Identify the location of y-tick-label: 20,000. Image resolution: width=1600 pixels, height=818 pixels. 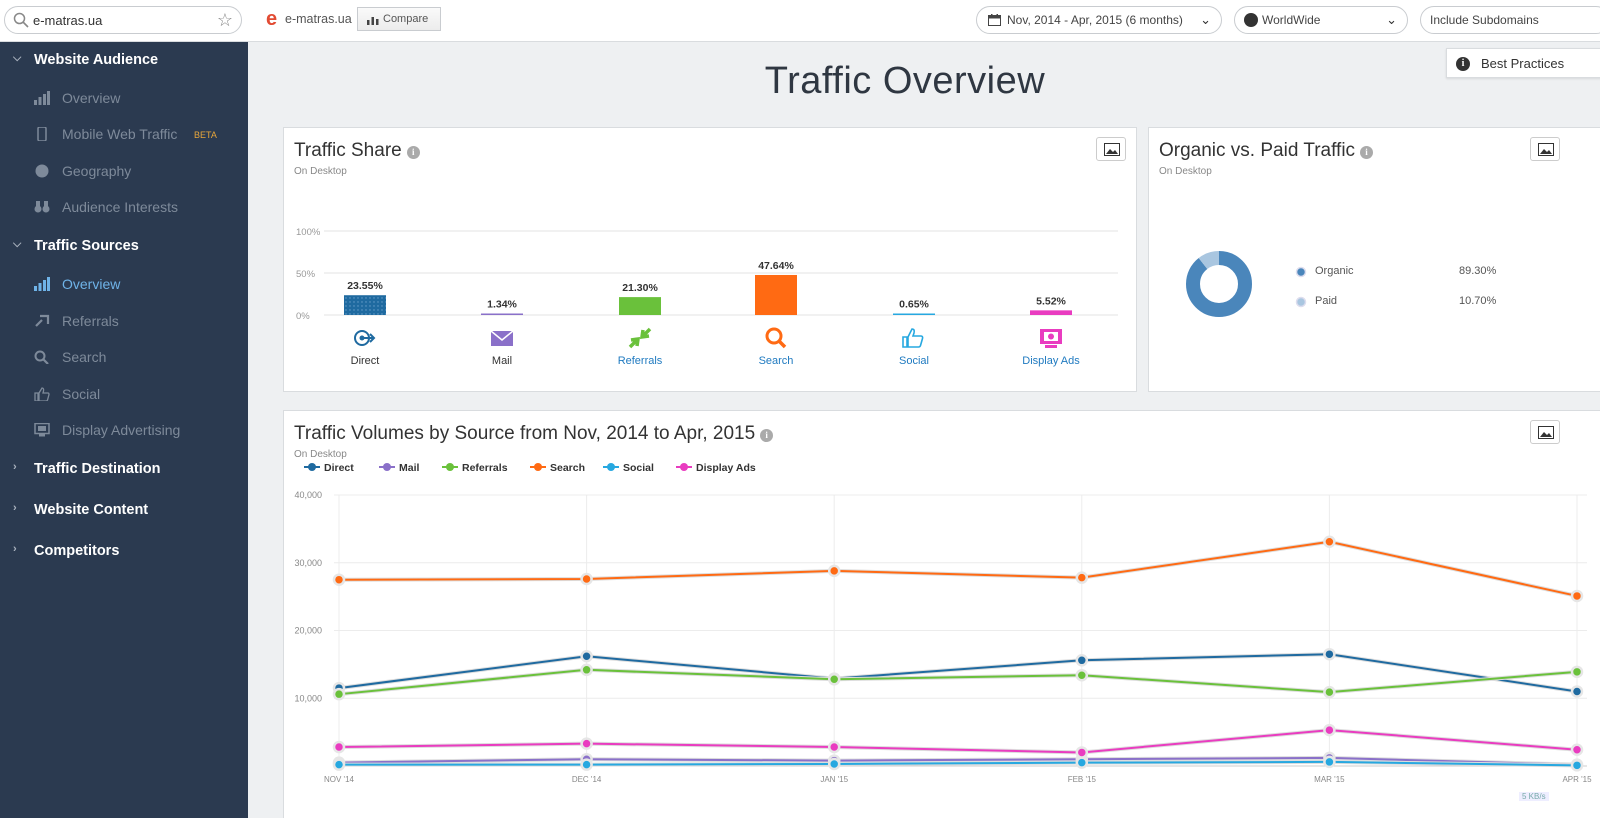
(308, 631).